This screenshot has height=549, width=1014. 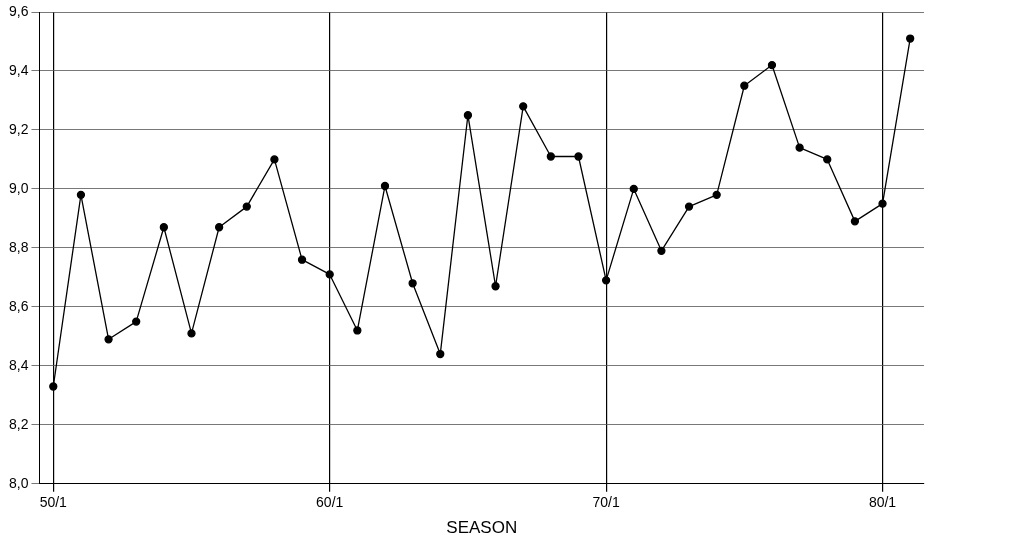 What do you see at coordinates (482, 528) in the screenshot?
I see `x-axis-title: SEASON` at bounding box center [482, 528].